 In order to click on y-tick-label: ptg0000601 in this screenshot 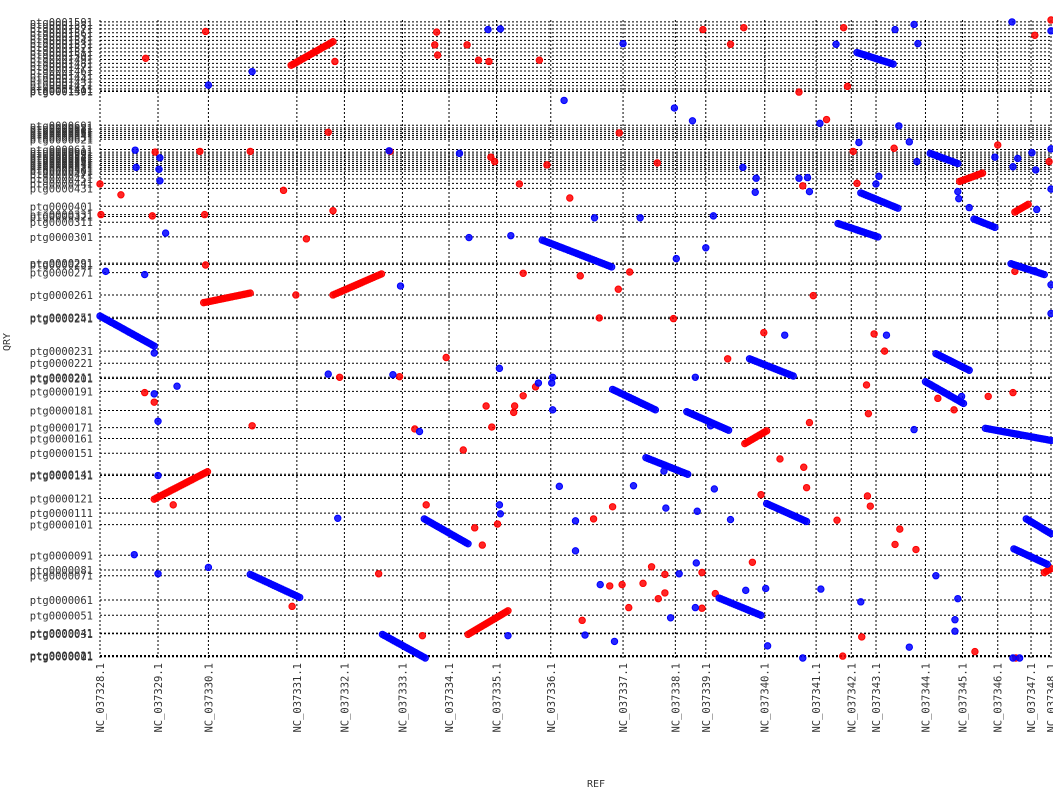, I will do `click(61, 153)`.